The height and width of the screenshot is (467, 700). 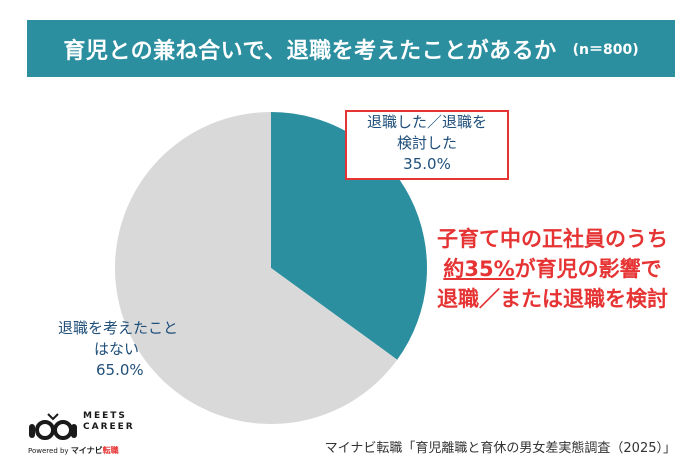 I want to click on logo-wordmark: MEETS CAREER, so click(x=109, y=422).